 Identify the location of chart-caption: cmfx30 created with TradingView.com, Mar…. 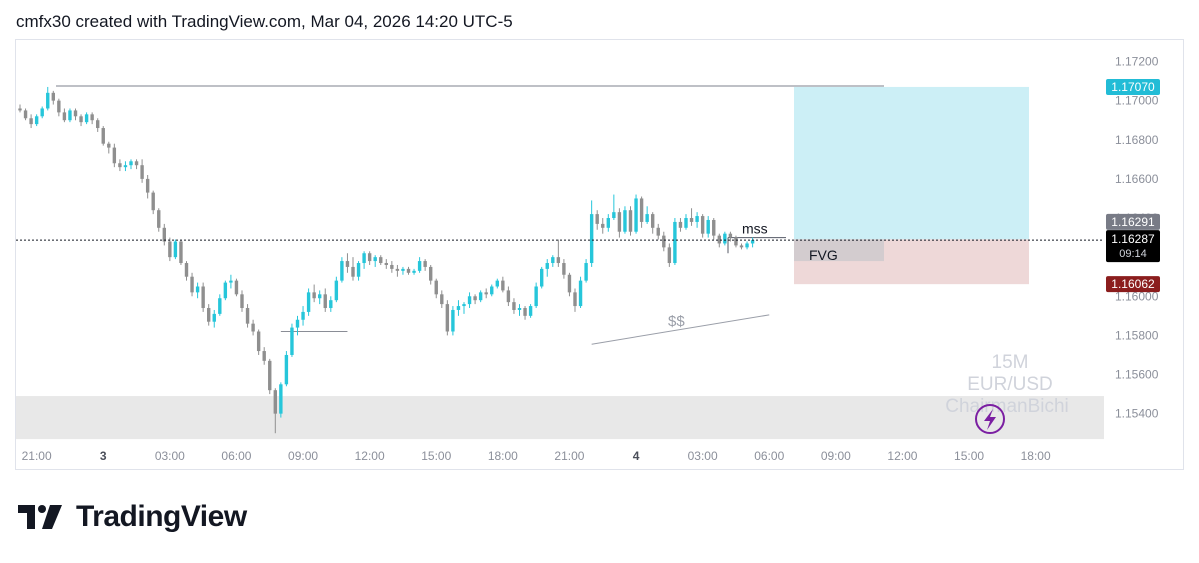
(264, 21).